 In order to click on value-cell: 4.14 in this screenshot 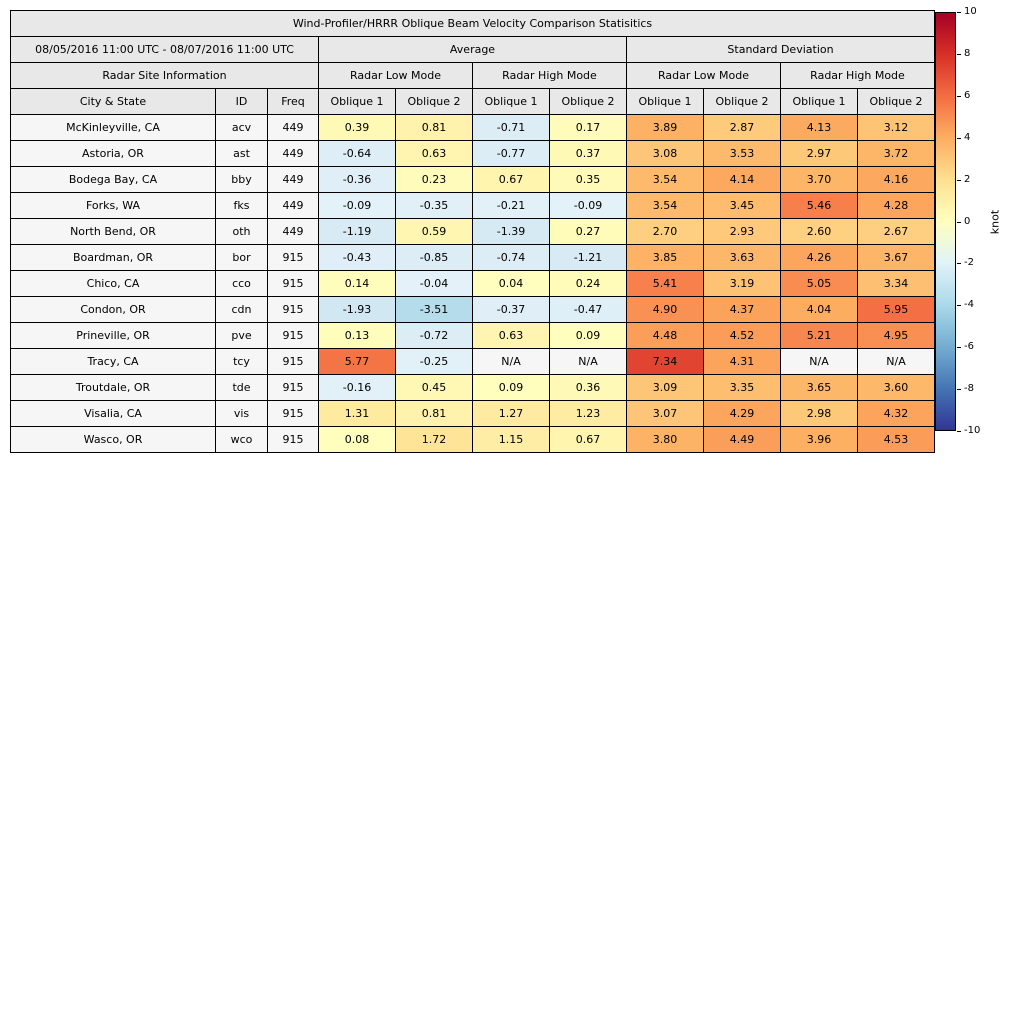, I will do `click(742, 179)`.